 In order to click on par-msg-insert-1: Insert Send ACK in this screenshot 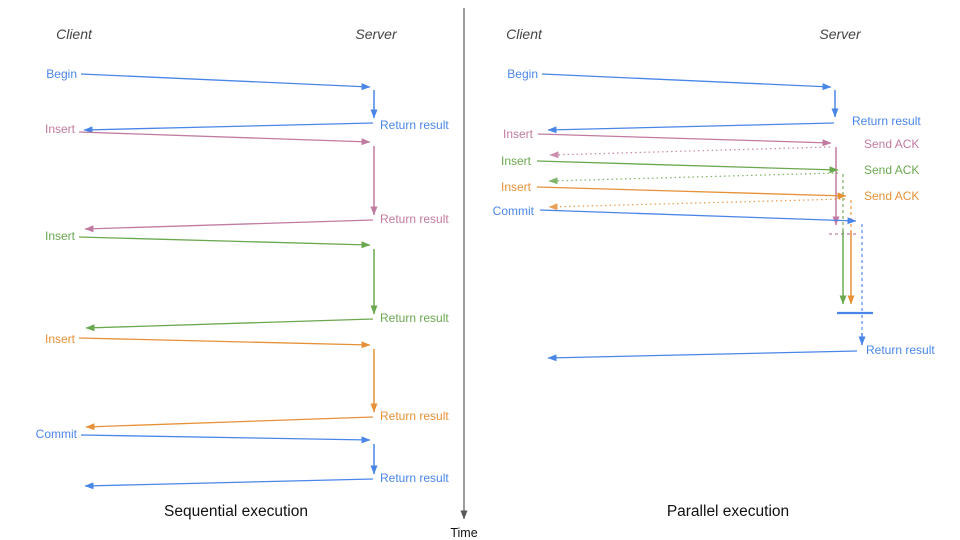, I will do `click(711, 181)`.